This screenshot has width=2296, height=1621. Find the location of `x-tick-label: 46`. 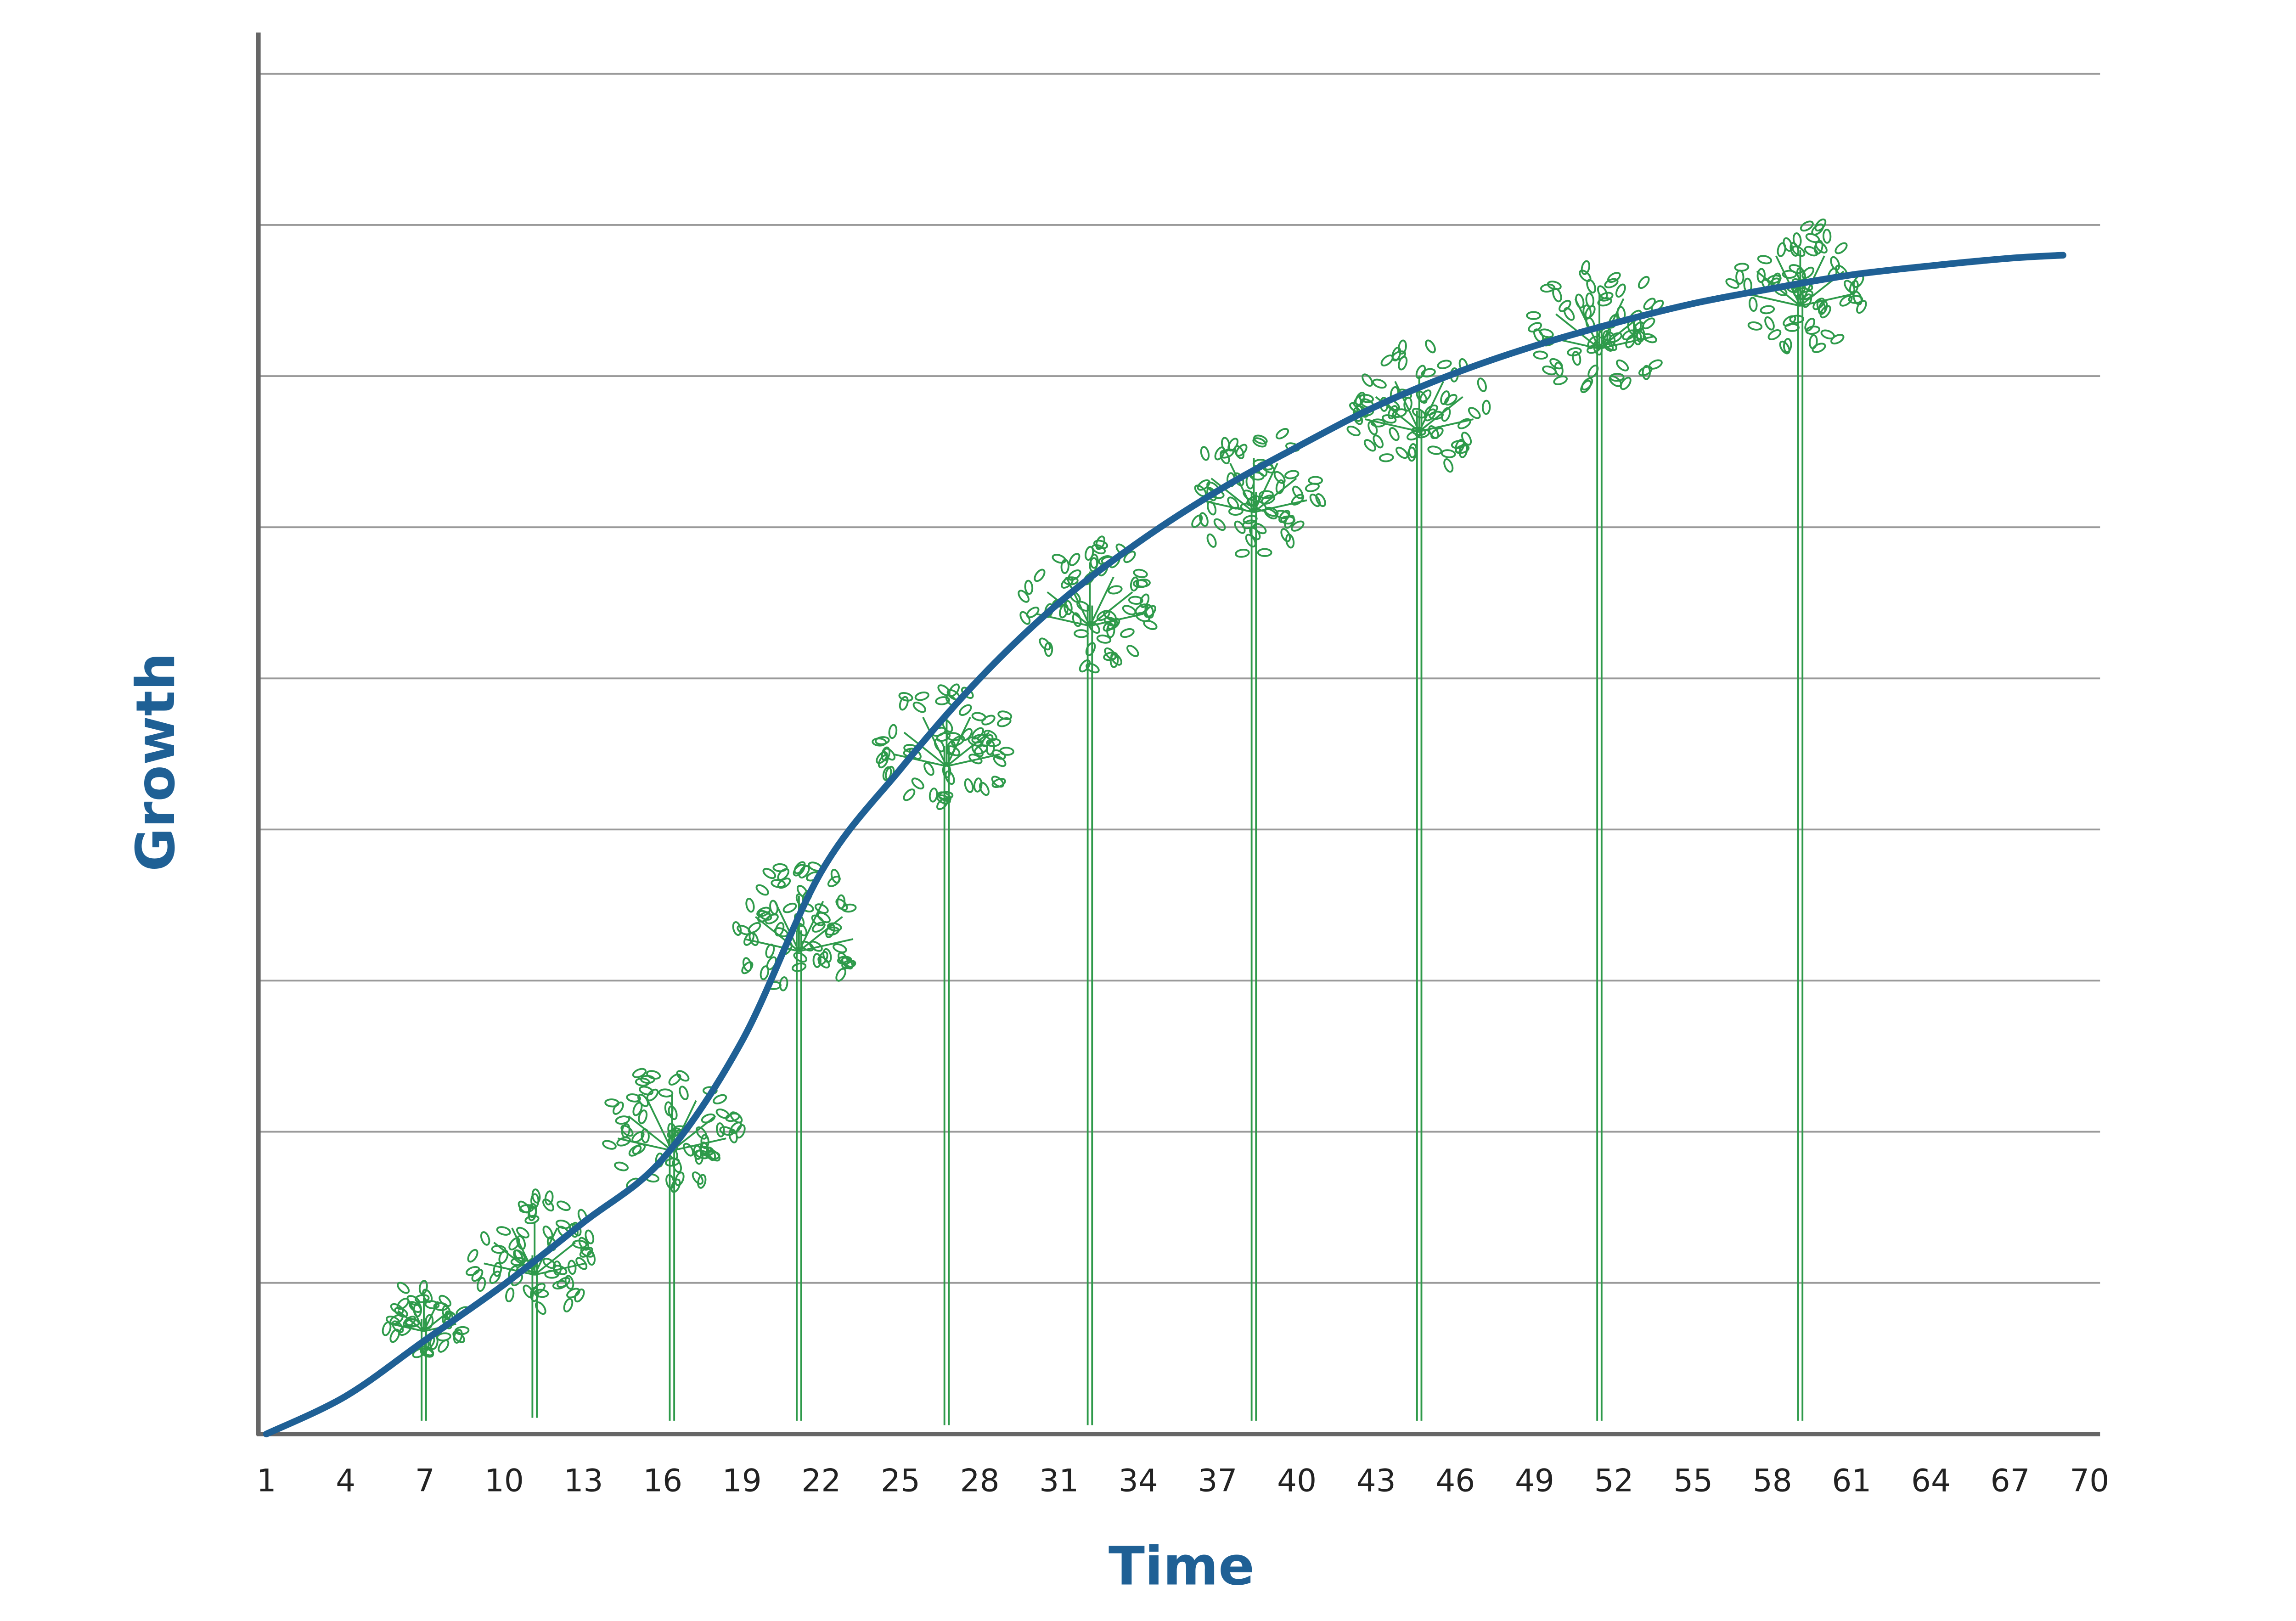

x-tick-label: 46 is located at coordinates (1455, 1481).